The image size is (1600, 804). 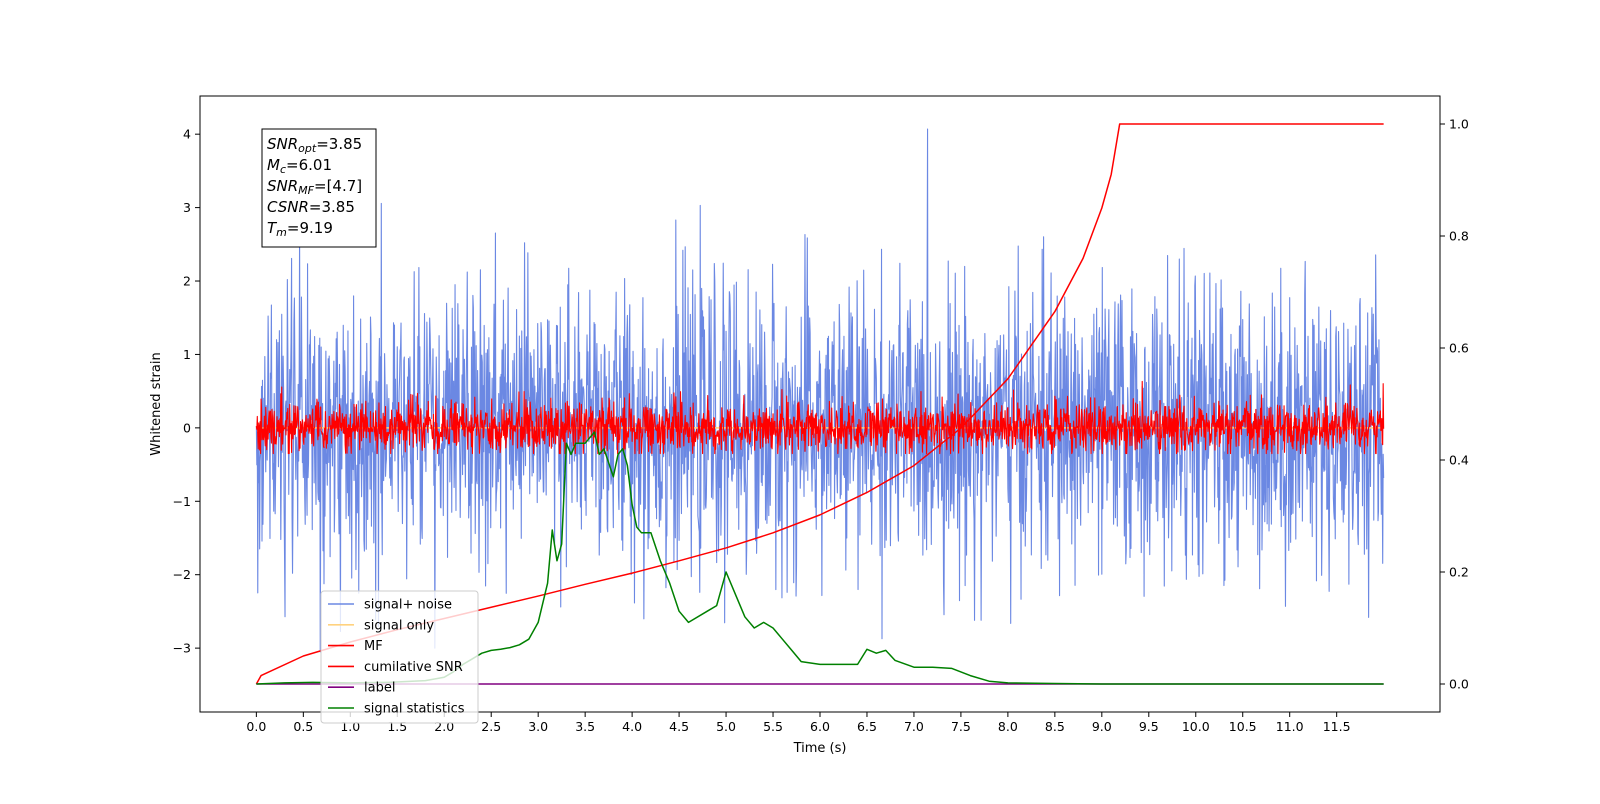 I want to click on annotation-symbol: M, so click(x=273, y=165).